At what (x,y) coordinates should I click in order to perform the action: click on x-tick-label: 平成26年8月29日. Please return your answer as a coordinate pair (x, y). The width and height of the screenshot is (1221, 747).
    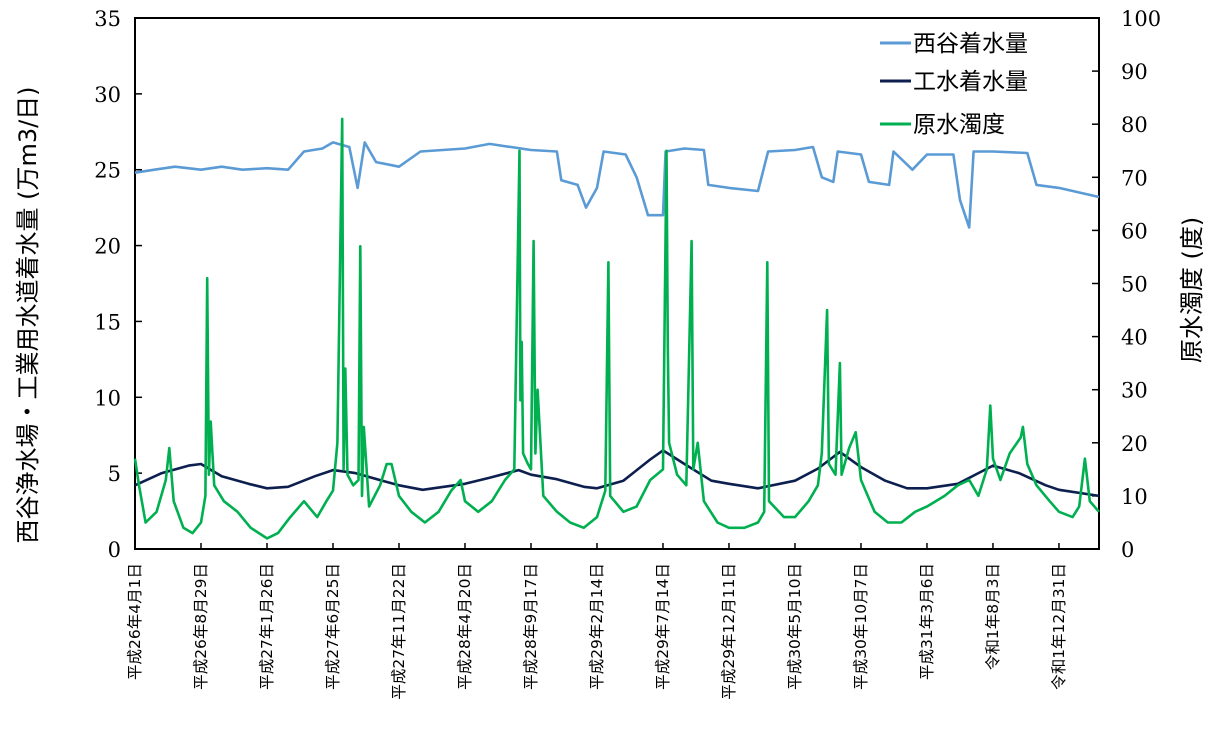
    Looking at the image, I should click on (201, 626).